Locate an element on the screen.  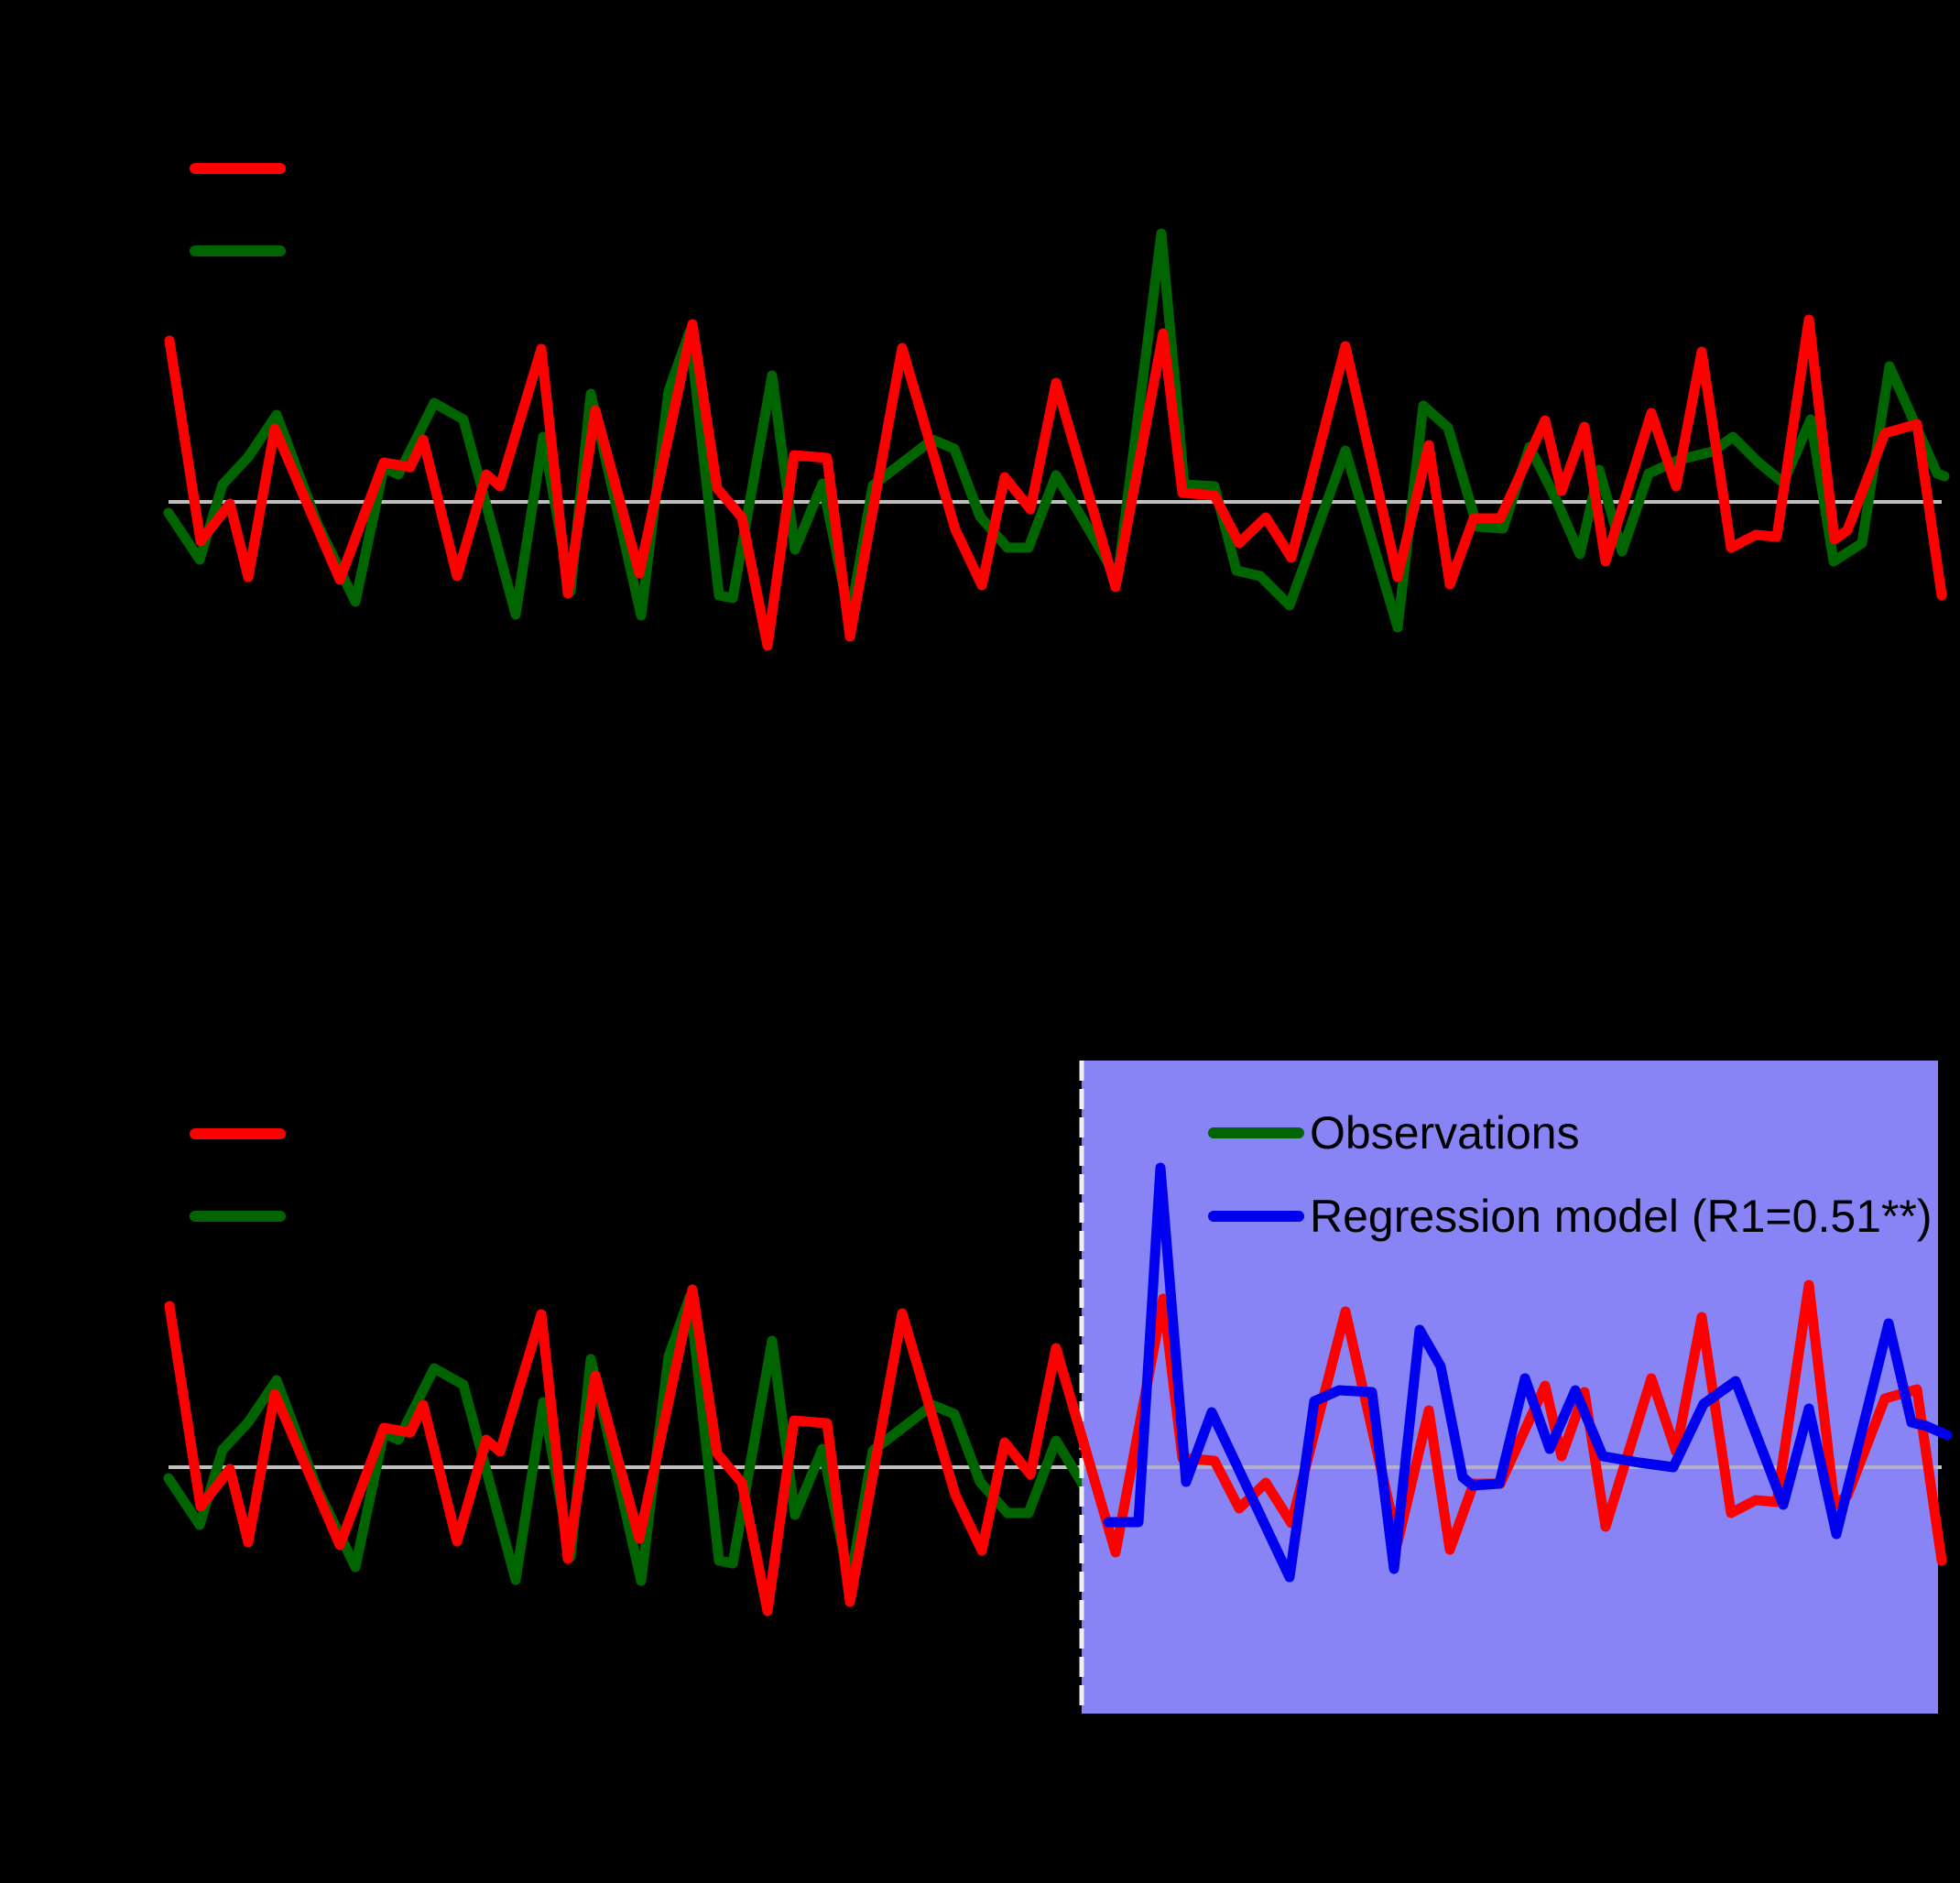
box-legend-observations-label: Observations is located at coordinates (1445, 1133).